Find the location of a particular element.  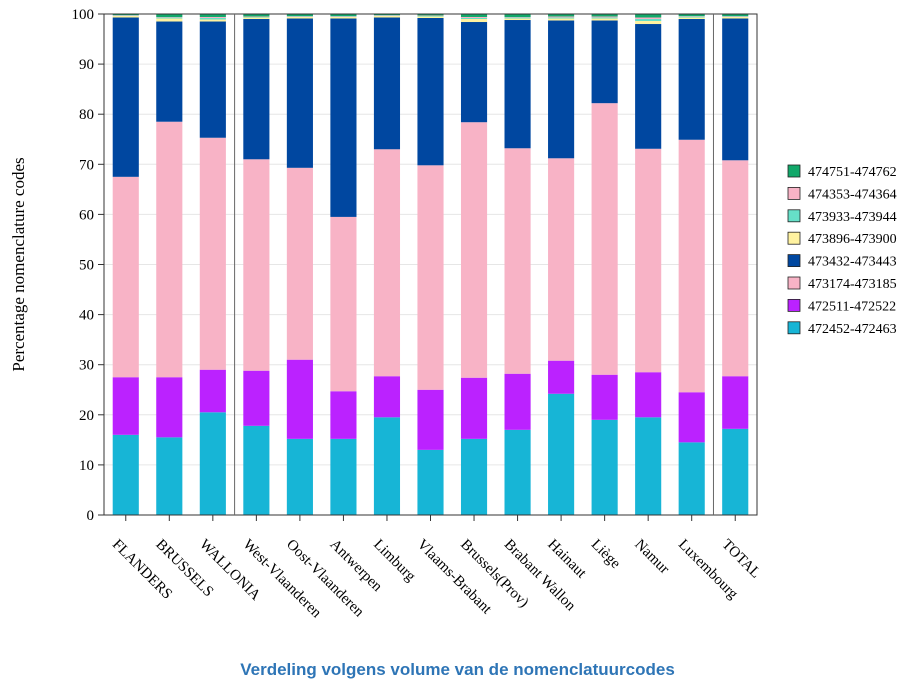

y-axis-label: Percentage nomenclature codes is located at coordinates (18, 264).